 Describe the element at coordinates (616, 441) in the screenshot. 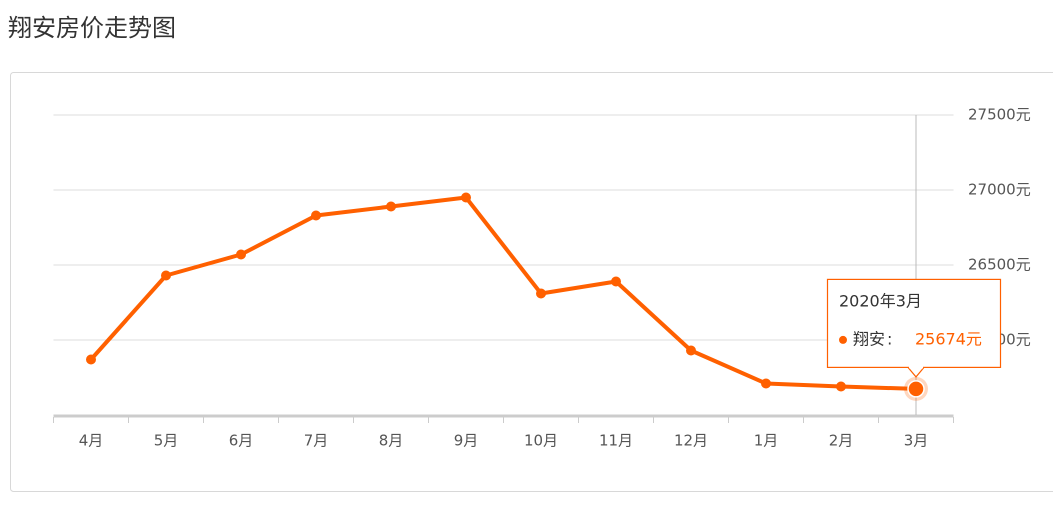

I see `x-tick-label: 11月` at that location.